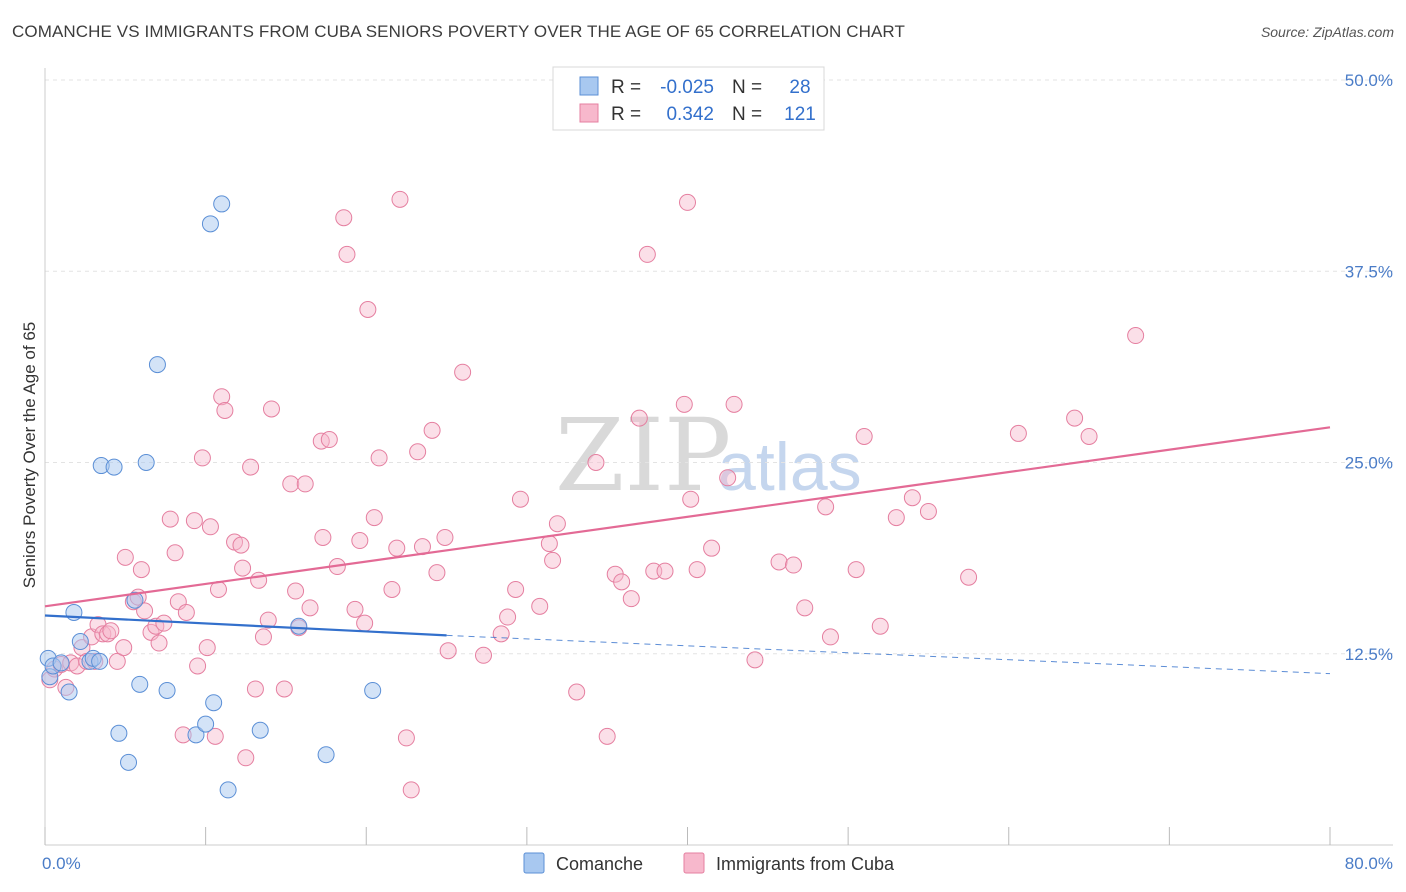  I want to click on legend-n-label-comanche: N =, so click(747, 87).